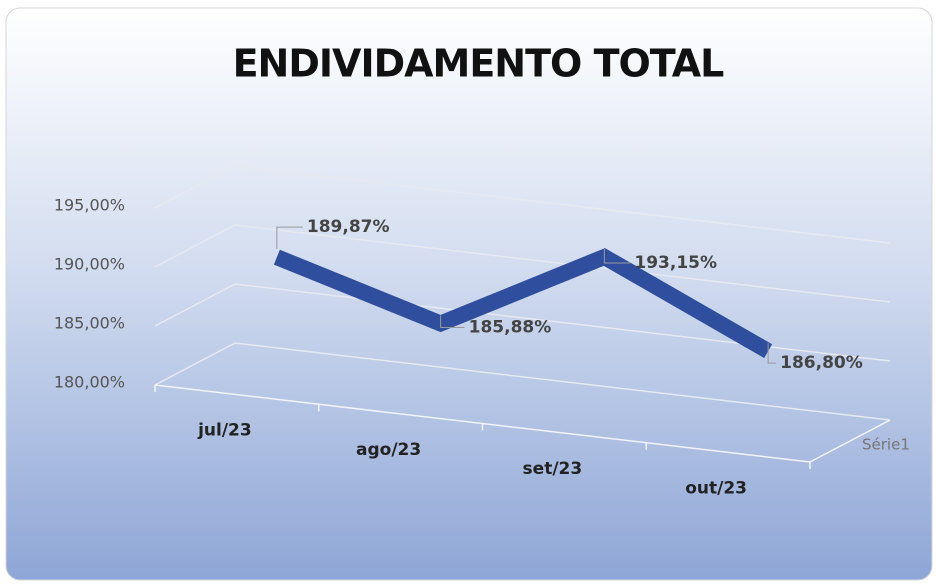 The height and width of the screenshot is (584, 936). Describe the element at coordinates (89, 382) in the screenshot. I see `y-tick-label: 180,00%` at that location.